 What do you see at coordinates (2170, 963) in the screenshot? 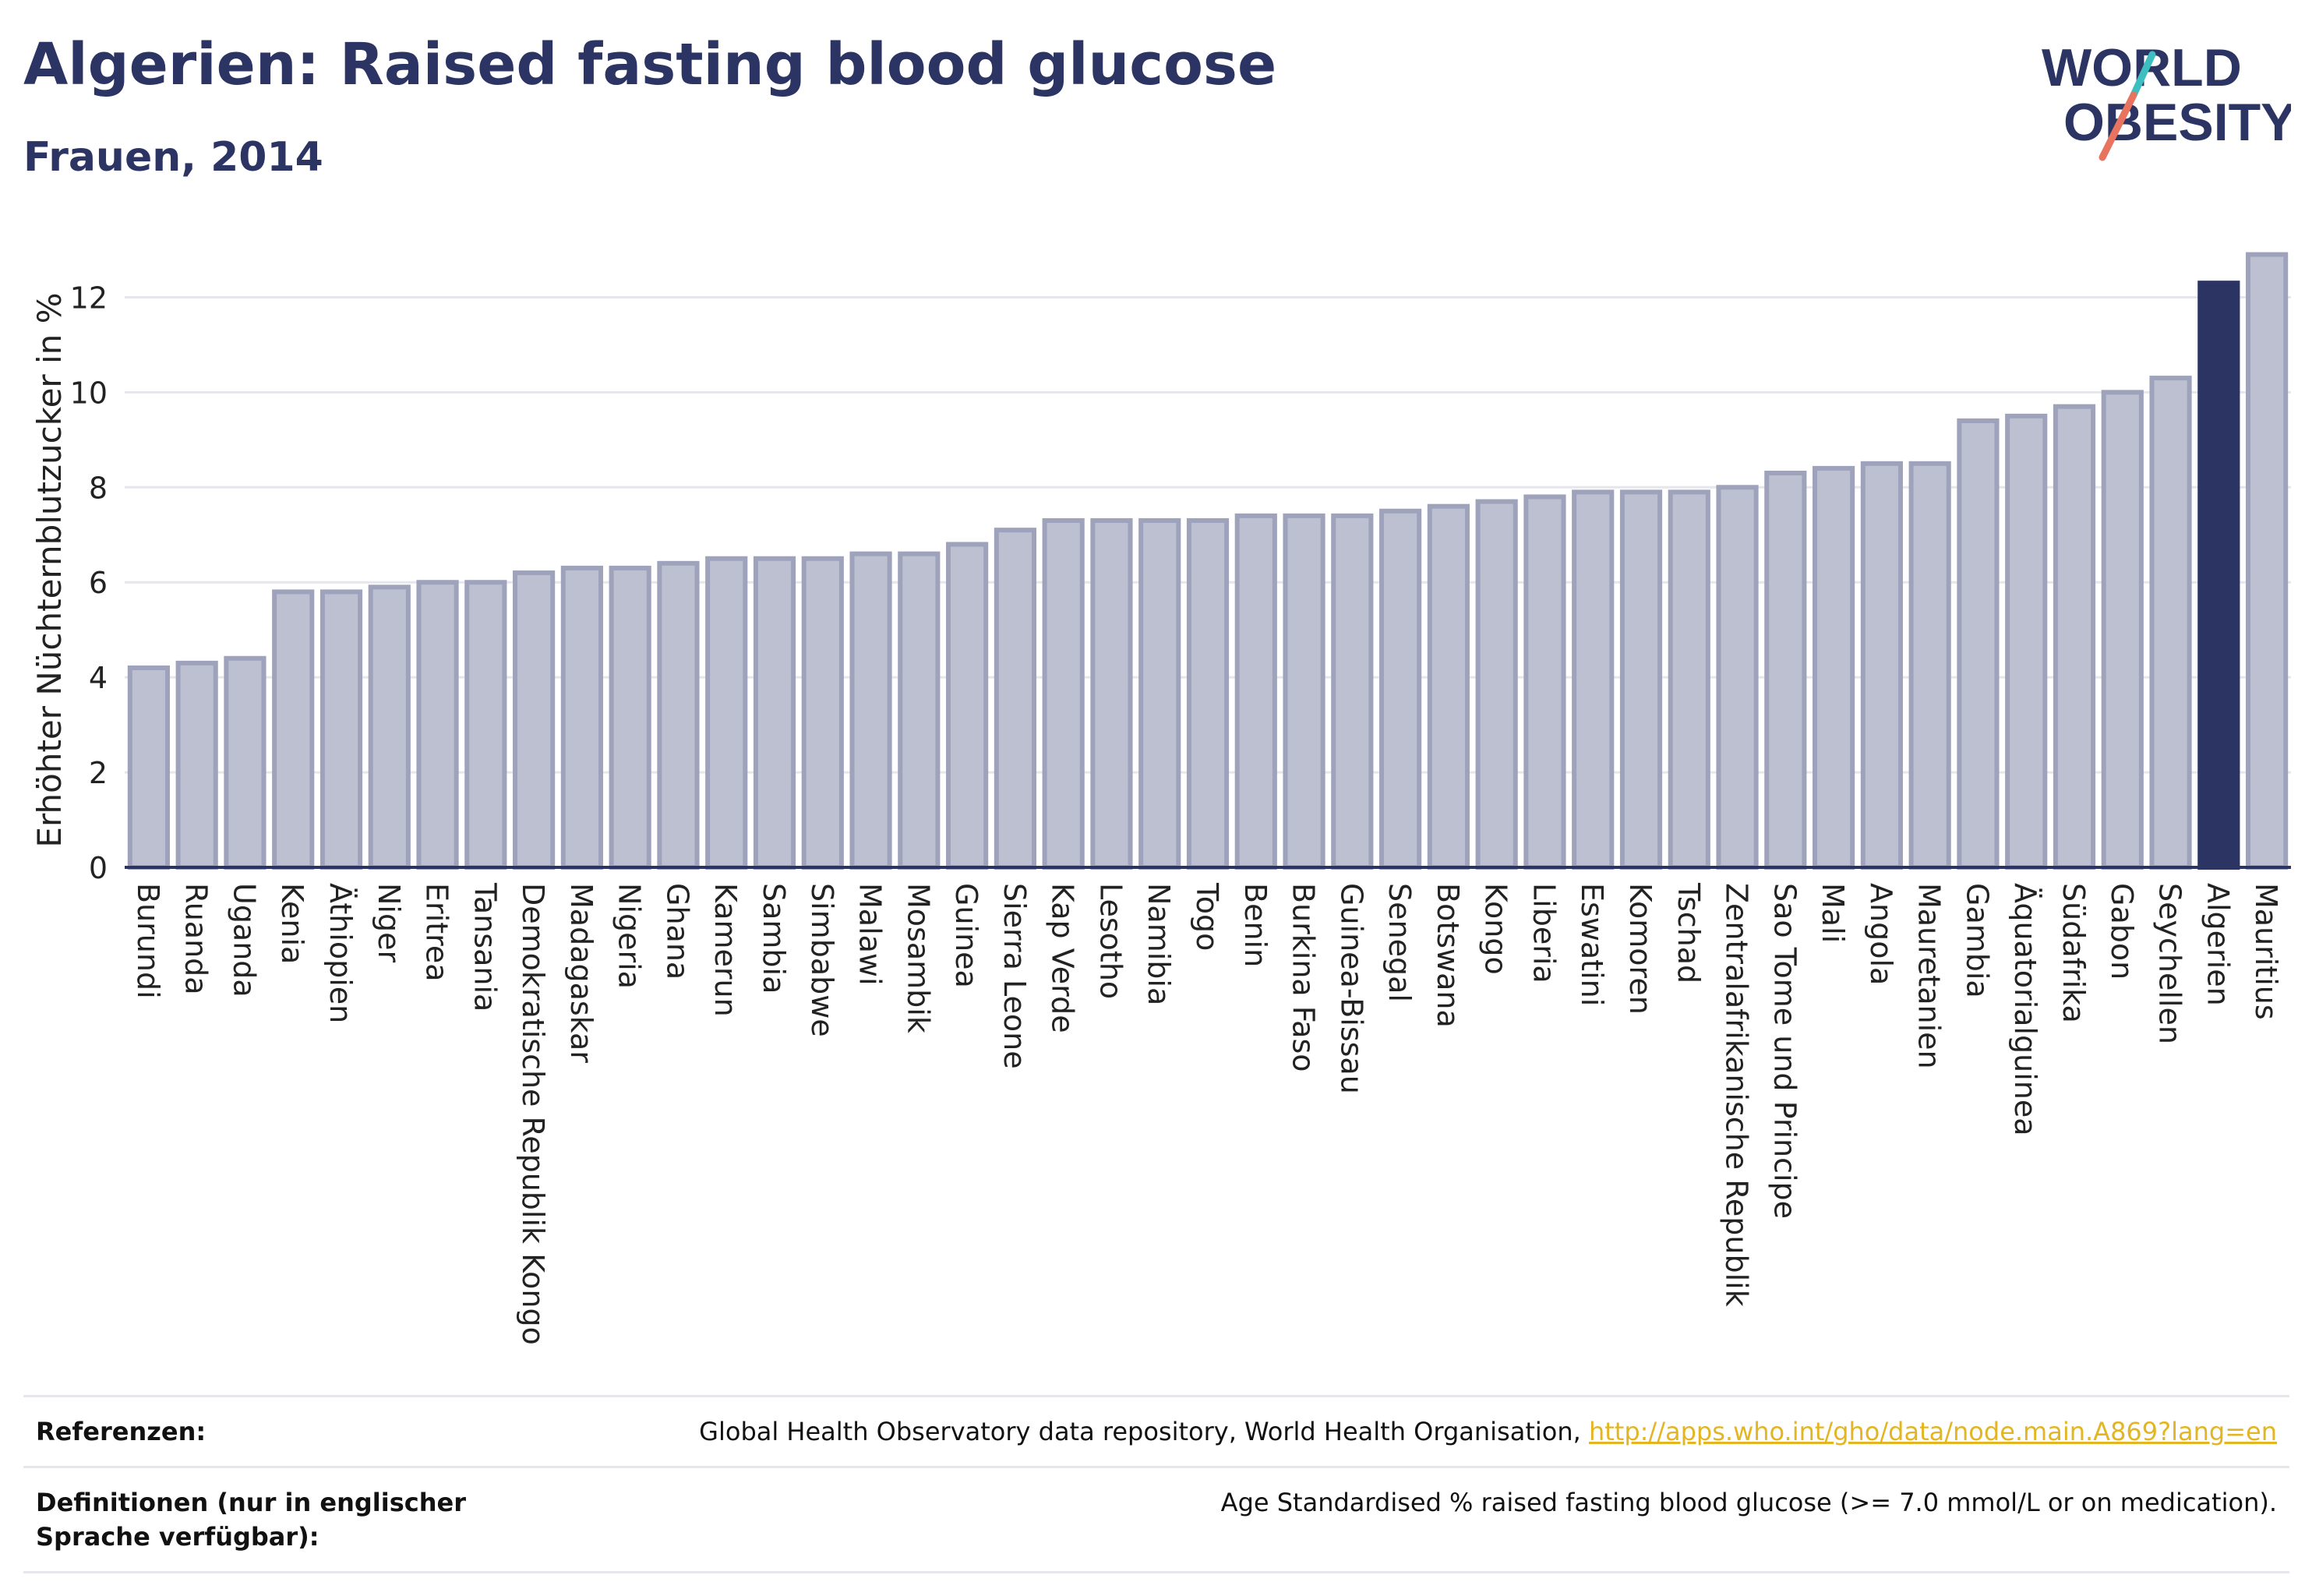
I see `x-tick-label: Seychellen` at bounding box center [2170, 963].